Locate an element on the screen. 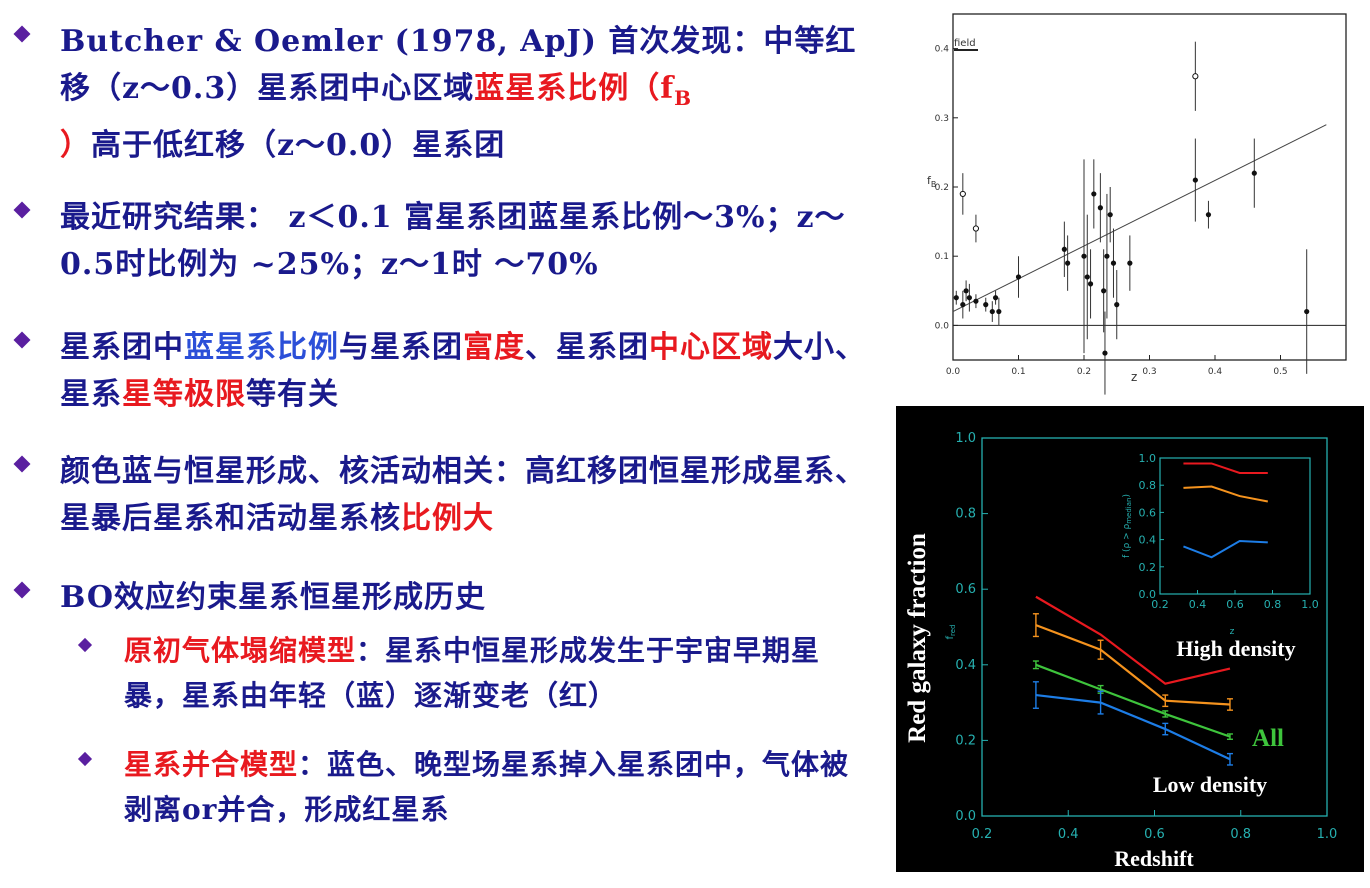 This screenshot has width=1370, height=888. y-axis-label: fB is located at coordinates (931, 181).